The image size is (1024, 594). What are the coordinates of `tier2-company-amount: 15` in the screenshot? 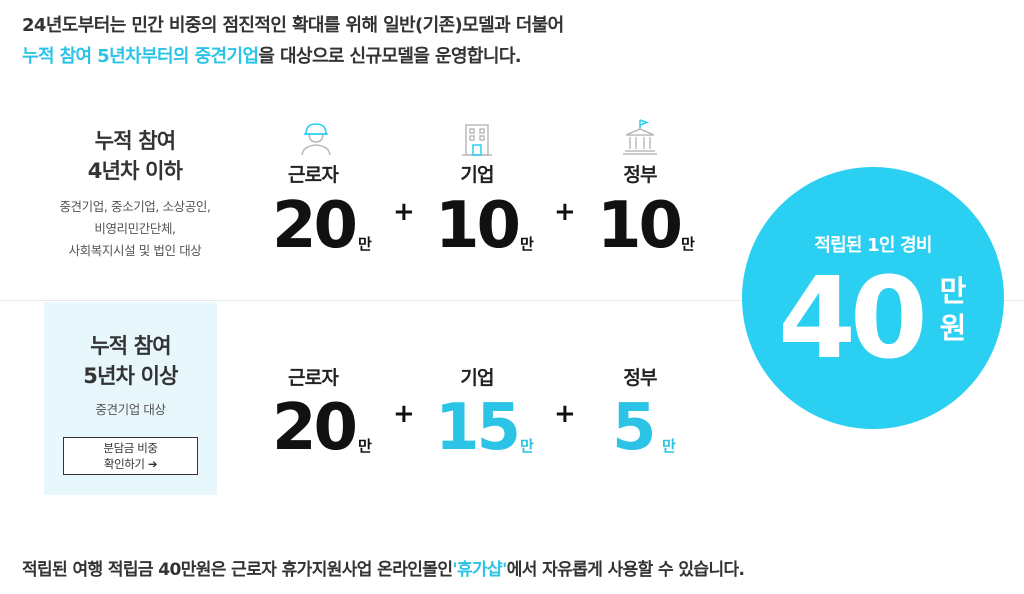 It's located at (478, 428).